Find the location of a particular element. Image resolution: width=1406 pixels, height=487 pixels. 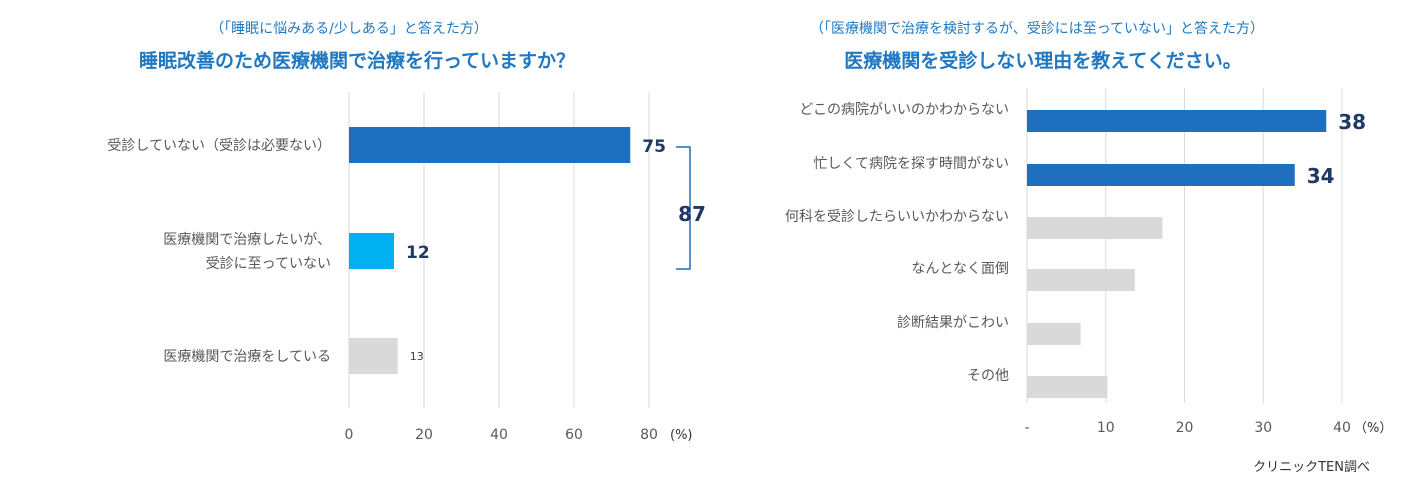

category-label: その他 is located at coordinates (988, 376).